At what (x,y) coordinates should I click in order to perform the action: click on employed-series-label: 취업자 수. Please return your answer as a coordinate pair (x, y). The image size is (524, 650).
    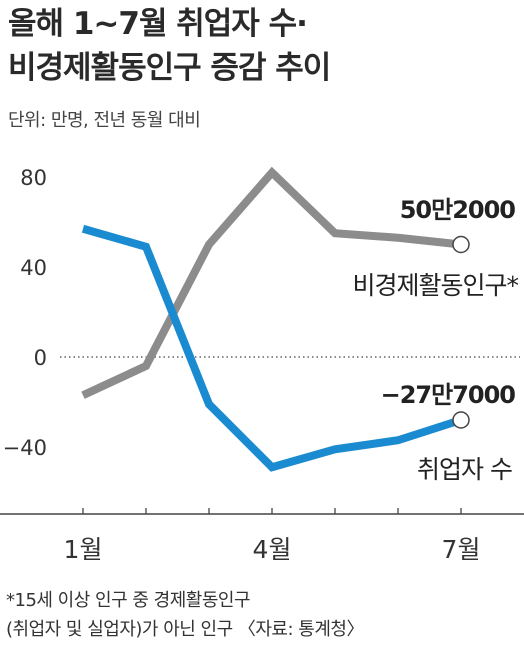
    Looking at the image, I should click on (464, 469).